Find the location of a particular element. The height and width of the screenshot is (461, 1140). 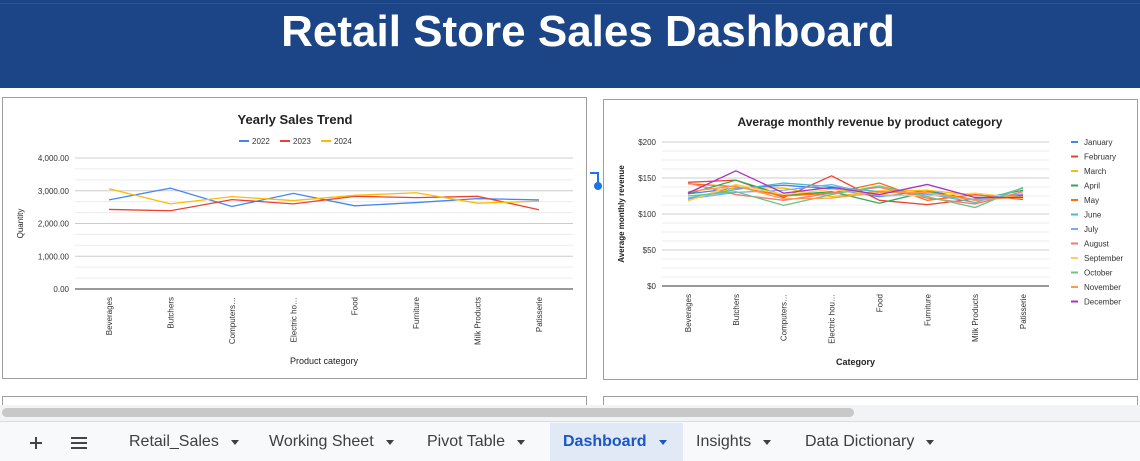

legend-label: October is located at coordinates (1098, 273).